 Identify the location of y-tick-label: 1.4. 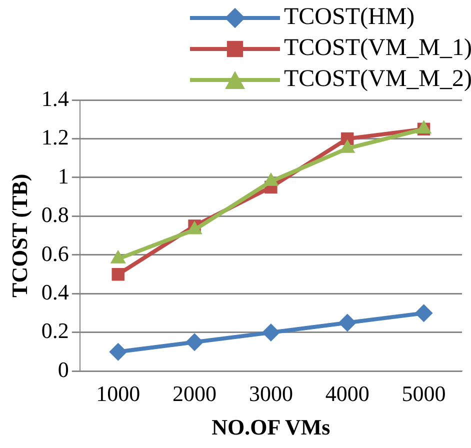
(55, 98).